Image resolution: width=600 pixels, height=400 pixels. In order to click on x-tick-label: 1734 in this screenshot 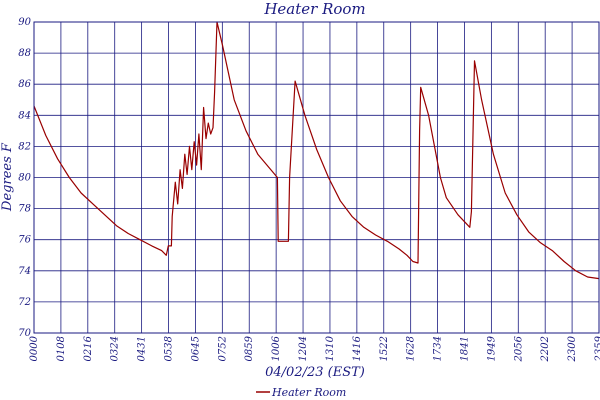, I will do `click(438, 348)`.